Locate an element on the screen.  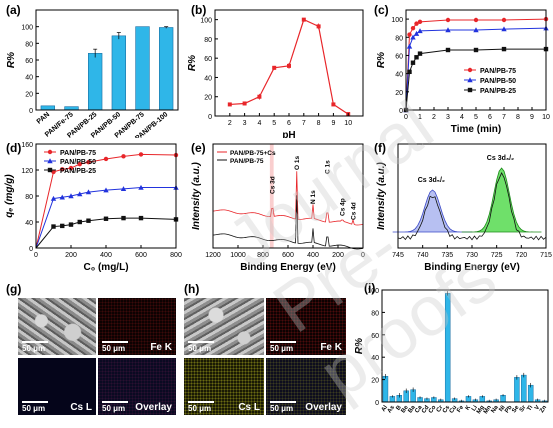
peak-label: C 1s is located at coordinates (327, 167).